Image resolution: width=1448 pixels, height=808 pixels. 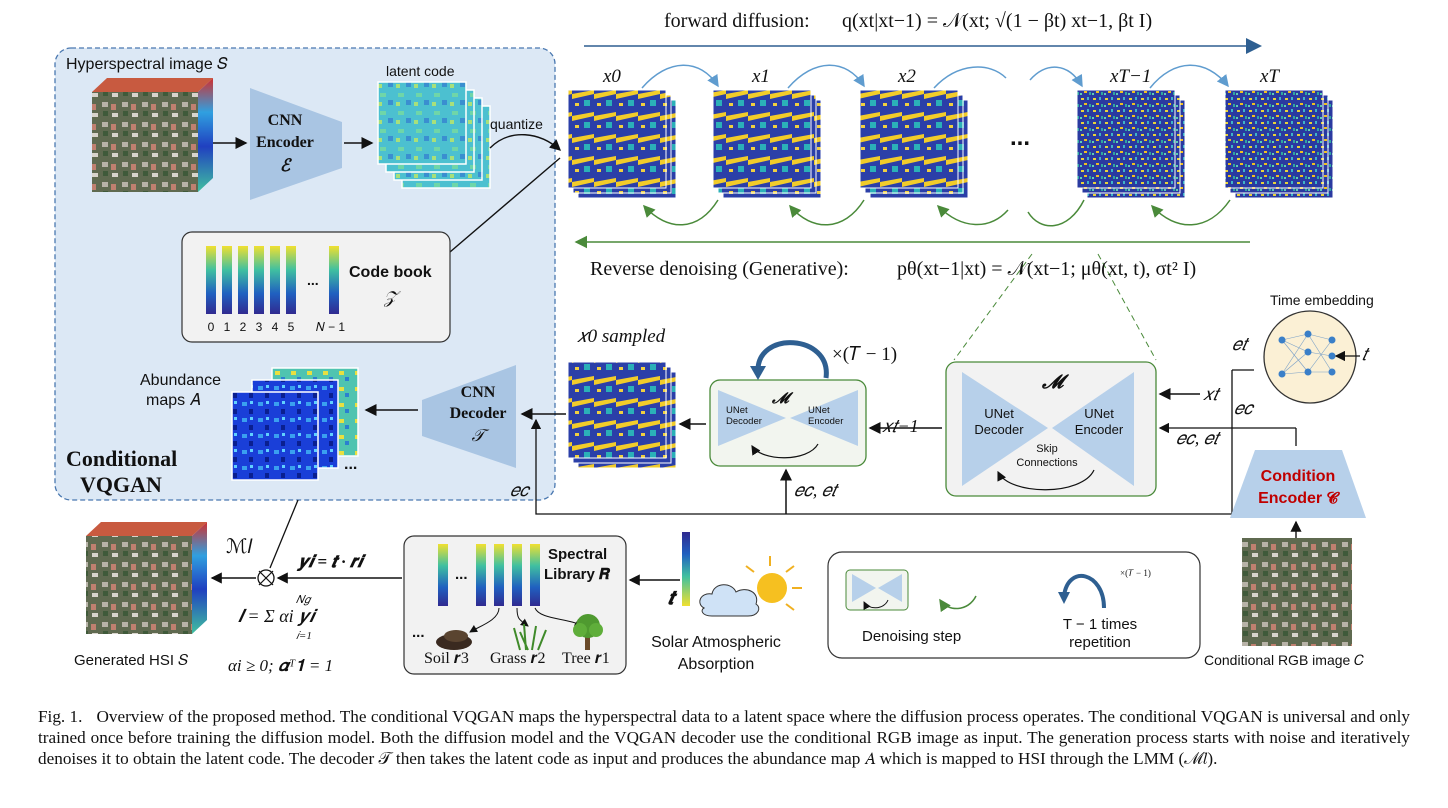 What do you see at coordinates (330, 561) in the screenshot?
I see `lmm-yi-eq: 𝒚𝒊 = 𝒕 · 𝒓𝒊` at bounding box center [330, 561].